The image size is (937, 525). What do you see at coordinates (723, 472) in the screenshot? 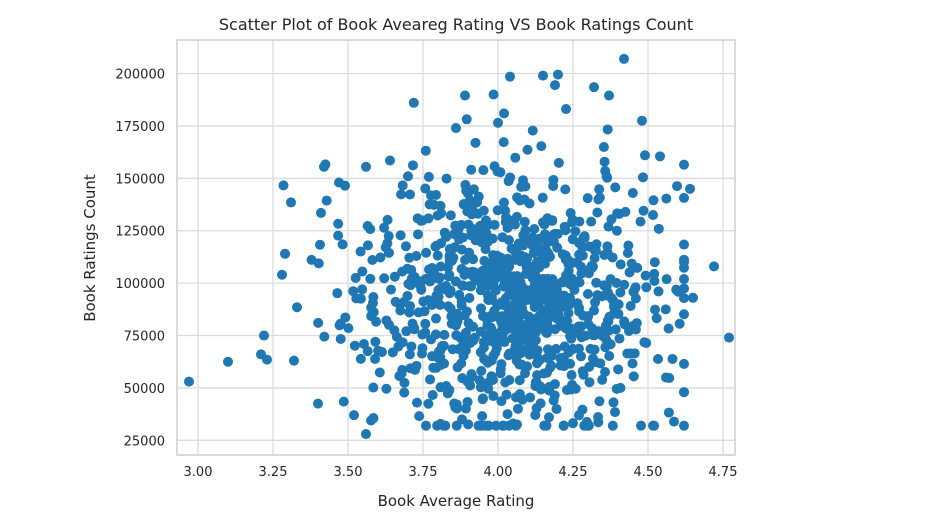
I see `x-tick-label: 4.75` at bounding box center [723, 472].